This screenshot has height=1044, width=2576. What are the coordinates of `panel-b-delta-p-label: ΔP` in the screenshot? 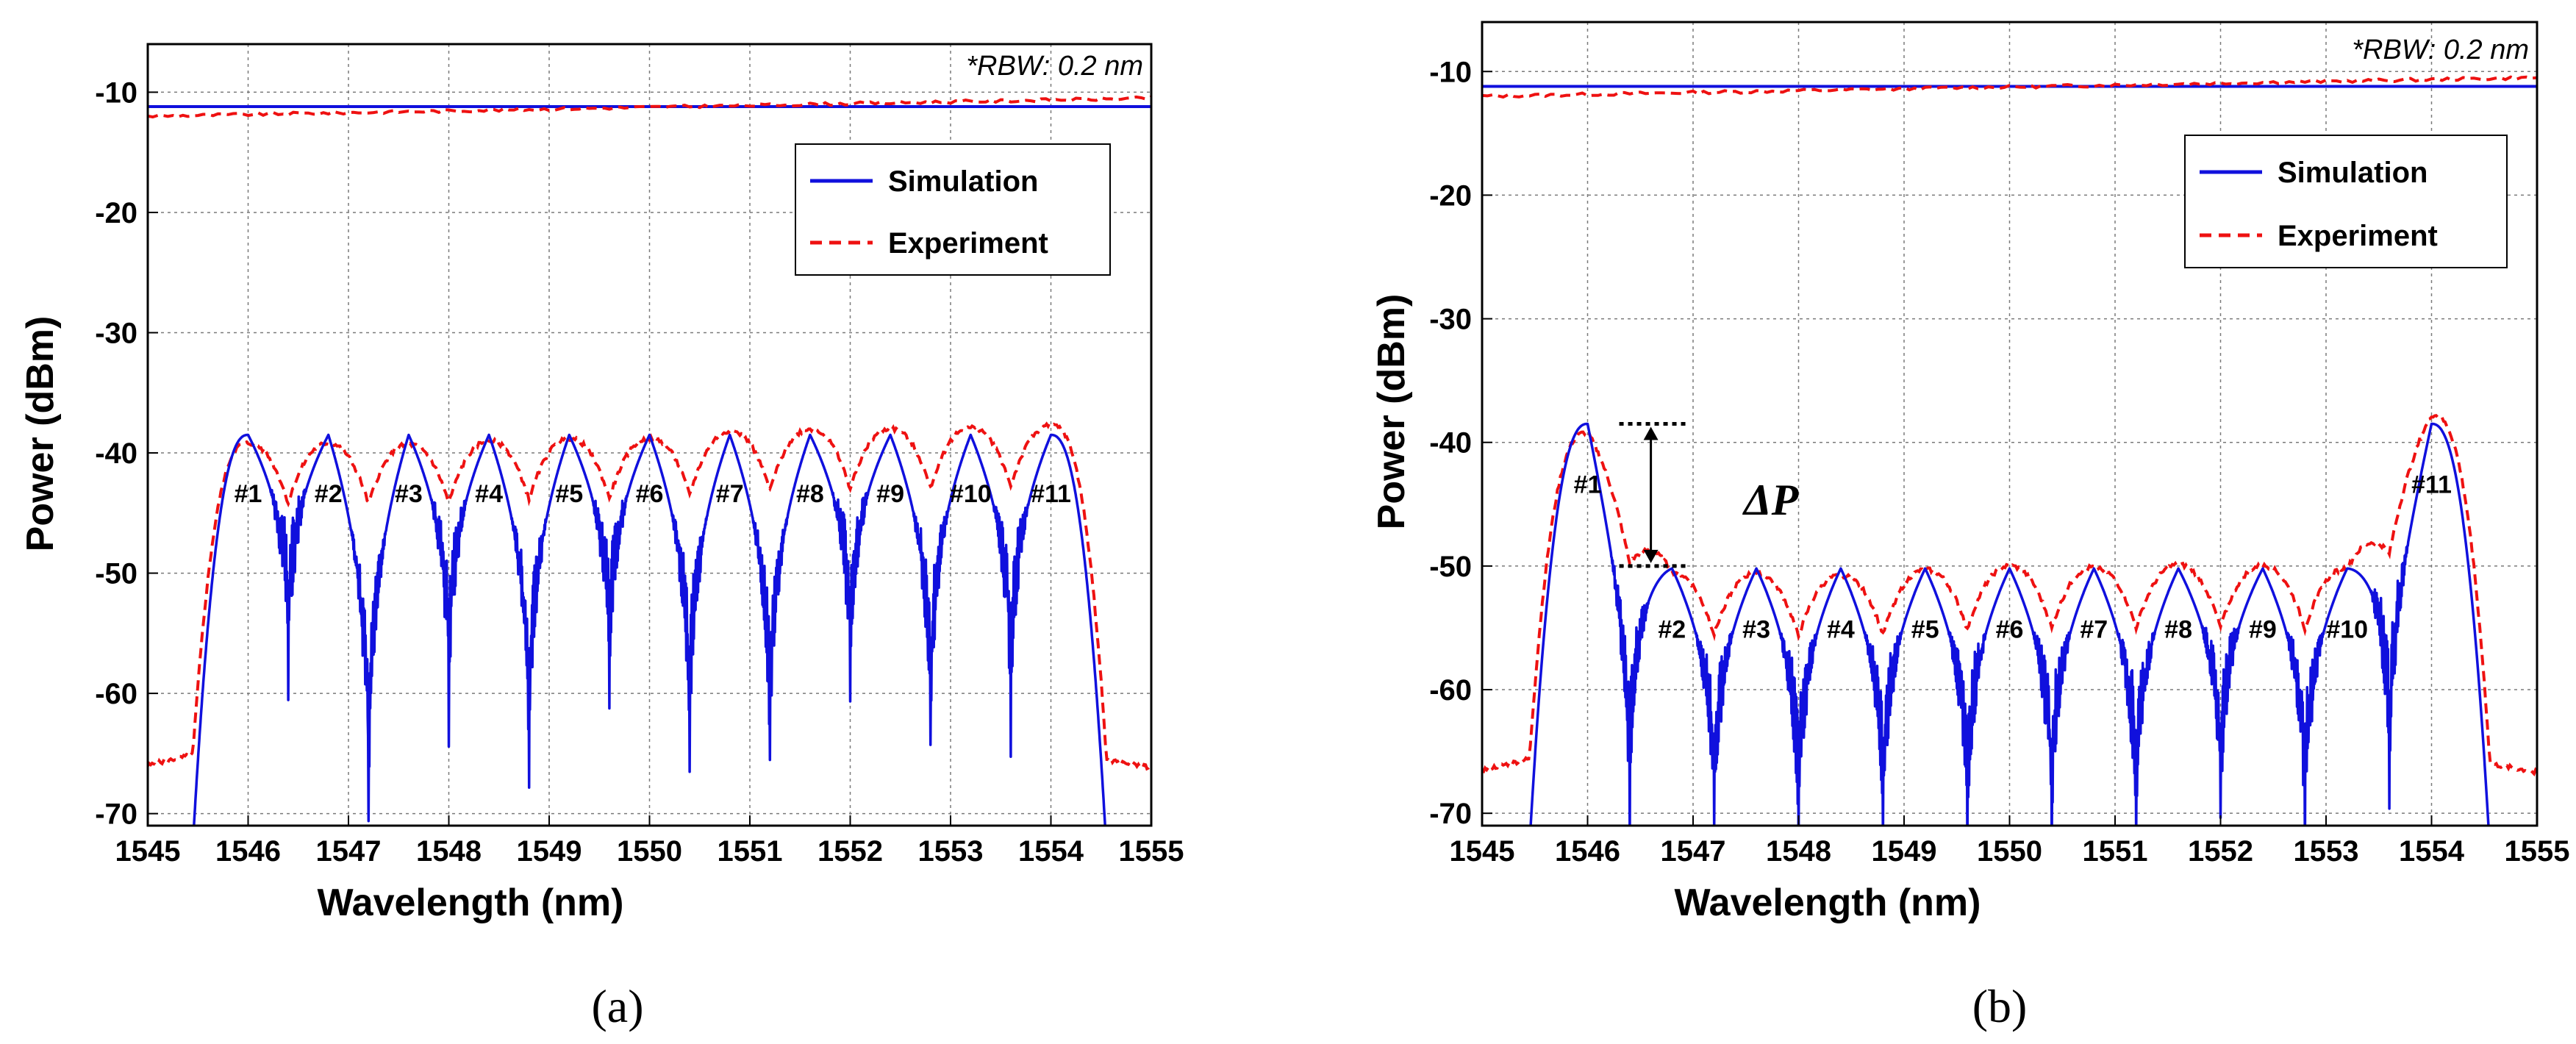 It's located at (1771, 500).